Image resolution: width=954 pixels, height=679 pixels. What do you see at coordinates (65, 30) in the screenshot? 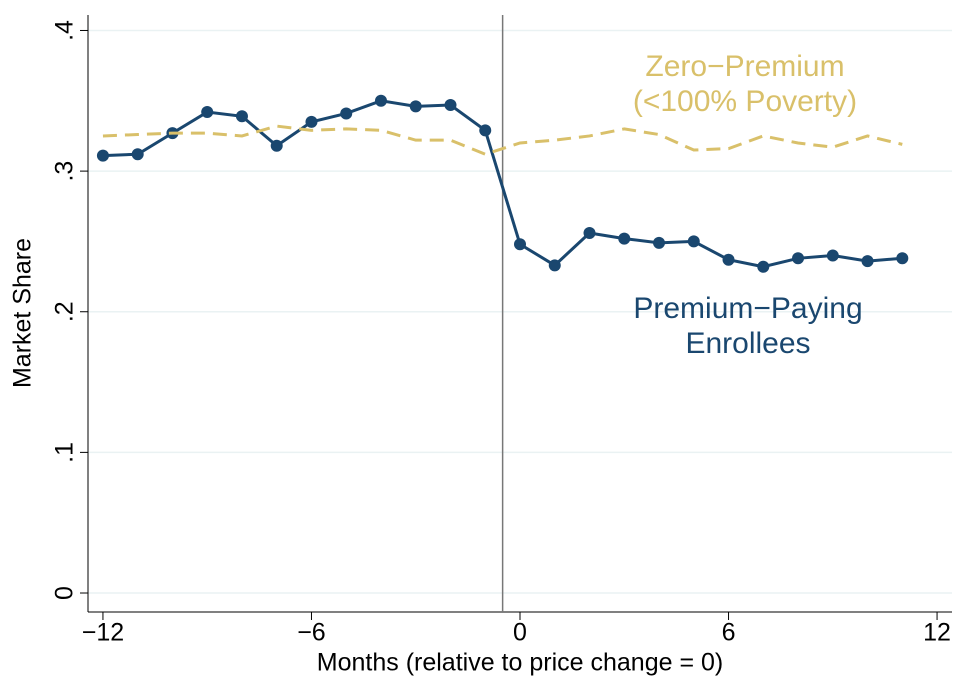
I see `y-tick-label: .4` at bounding box center [65, 30].